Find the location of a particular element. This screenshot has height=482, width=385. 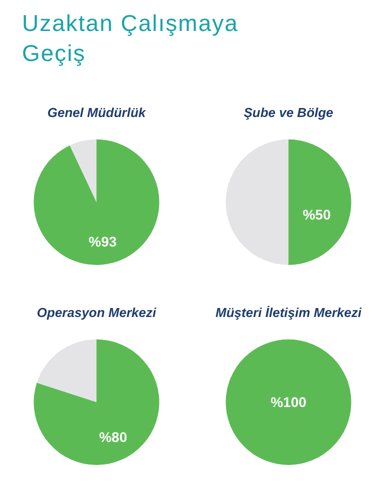

data-label: %100 is located at coordinates (288, 402).